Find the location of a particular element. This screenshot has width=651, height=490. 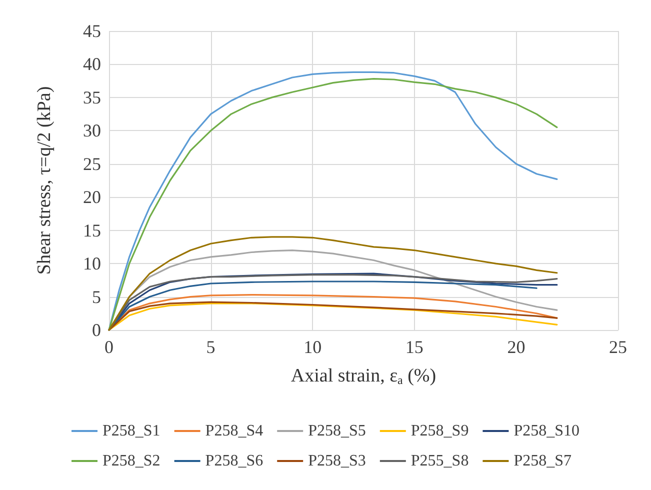

legend-label: P258_S1 is located at coordinates (131, 431).